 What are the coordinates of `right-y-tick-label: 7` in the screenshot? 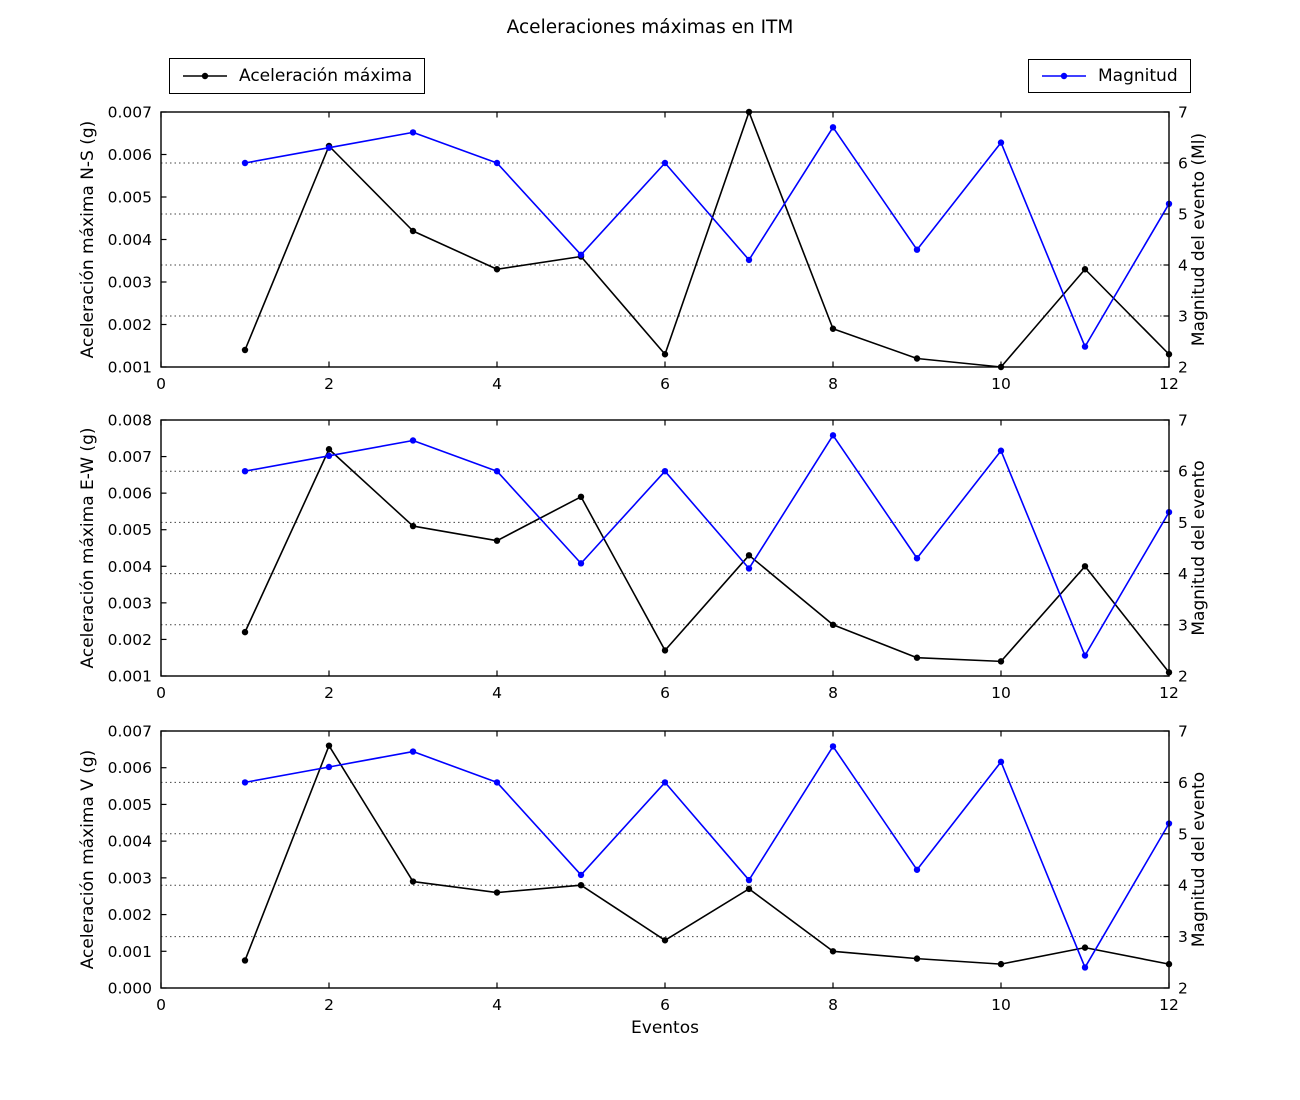 It's located at (1183, 421).